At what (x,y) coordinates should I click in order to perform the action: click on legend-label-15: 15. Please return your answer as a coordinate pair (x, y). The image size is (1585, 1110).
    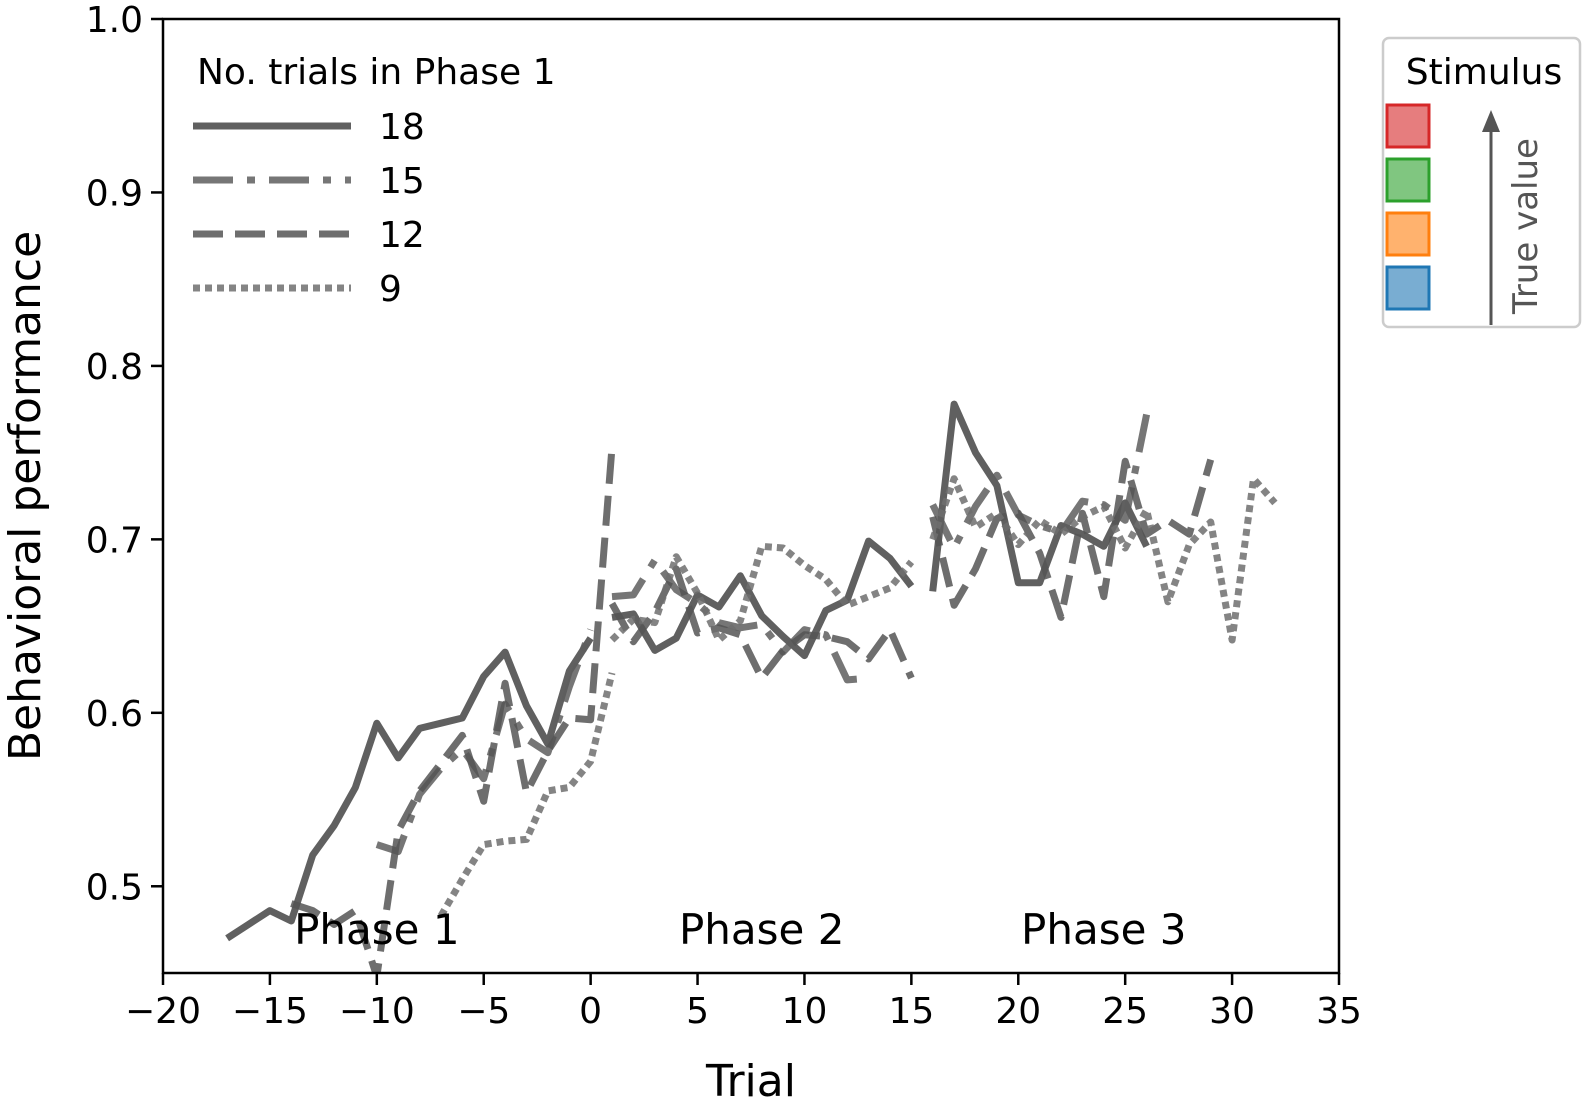
    Looking at the image, I should click on (402, 181).